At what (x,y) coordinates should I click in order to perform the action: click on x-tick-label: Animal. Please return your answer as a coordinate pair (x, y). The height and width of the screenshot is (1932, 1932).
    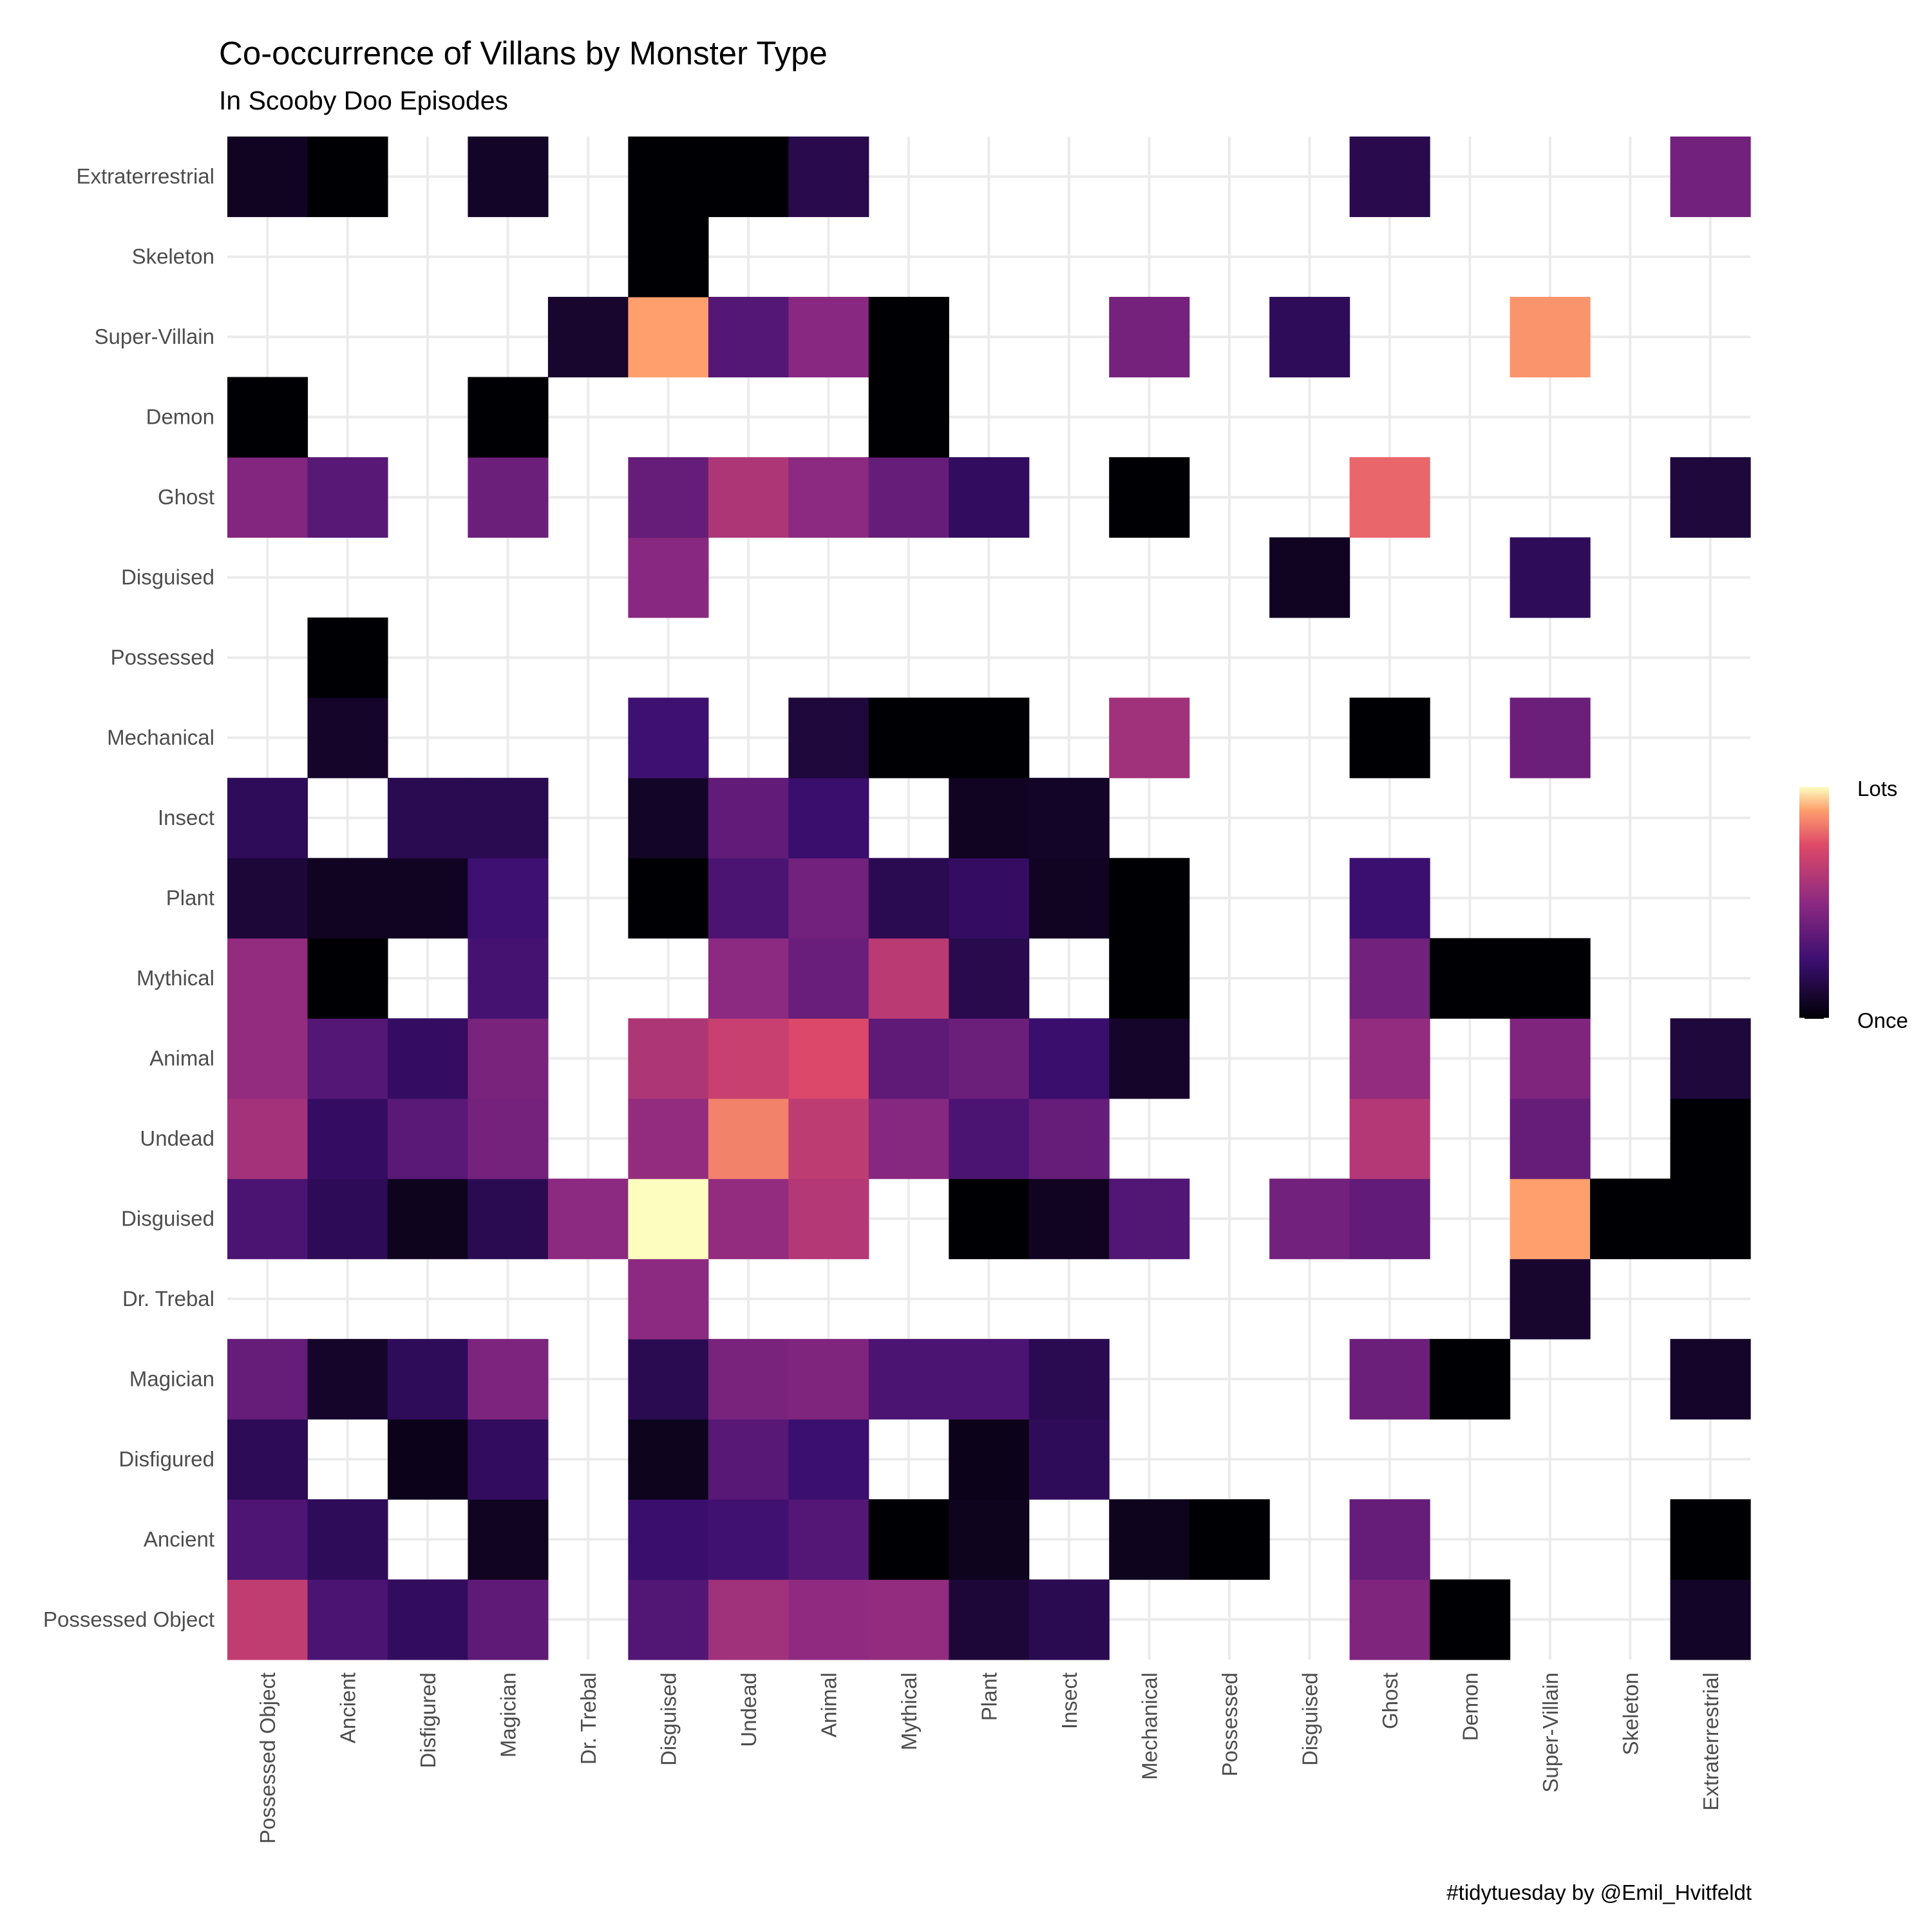
    Looking at the image, I should click on (829, 1705).